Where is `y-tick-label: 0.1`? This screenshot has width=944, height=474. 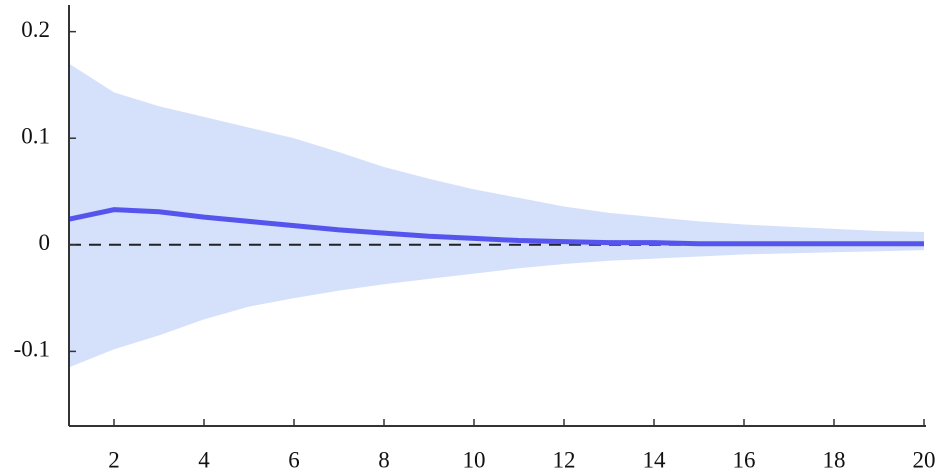 y-tick-label: 0.1 is located at coordinates (35, 136).